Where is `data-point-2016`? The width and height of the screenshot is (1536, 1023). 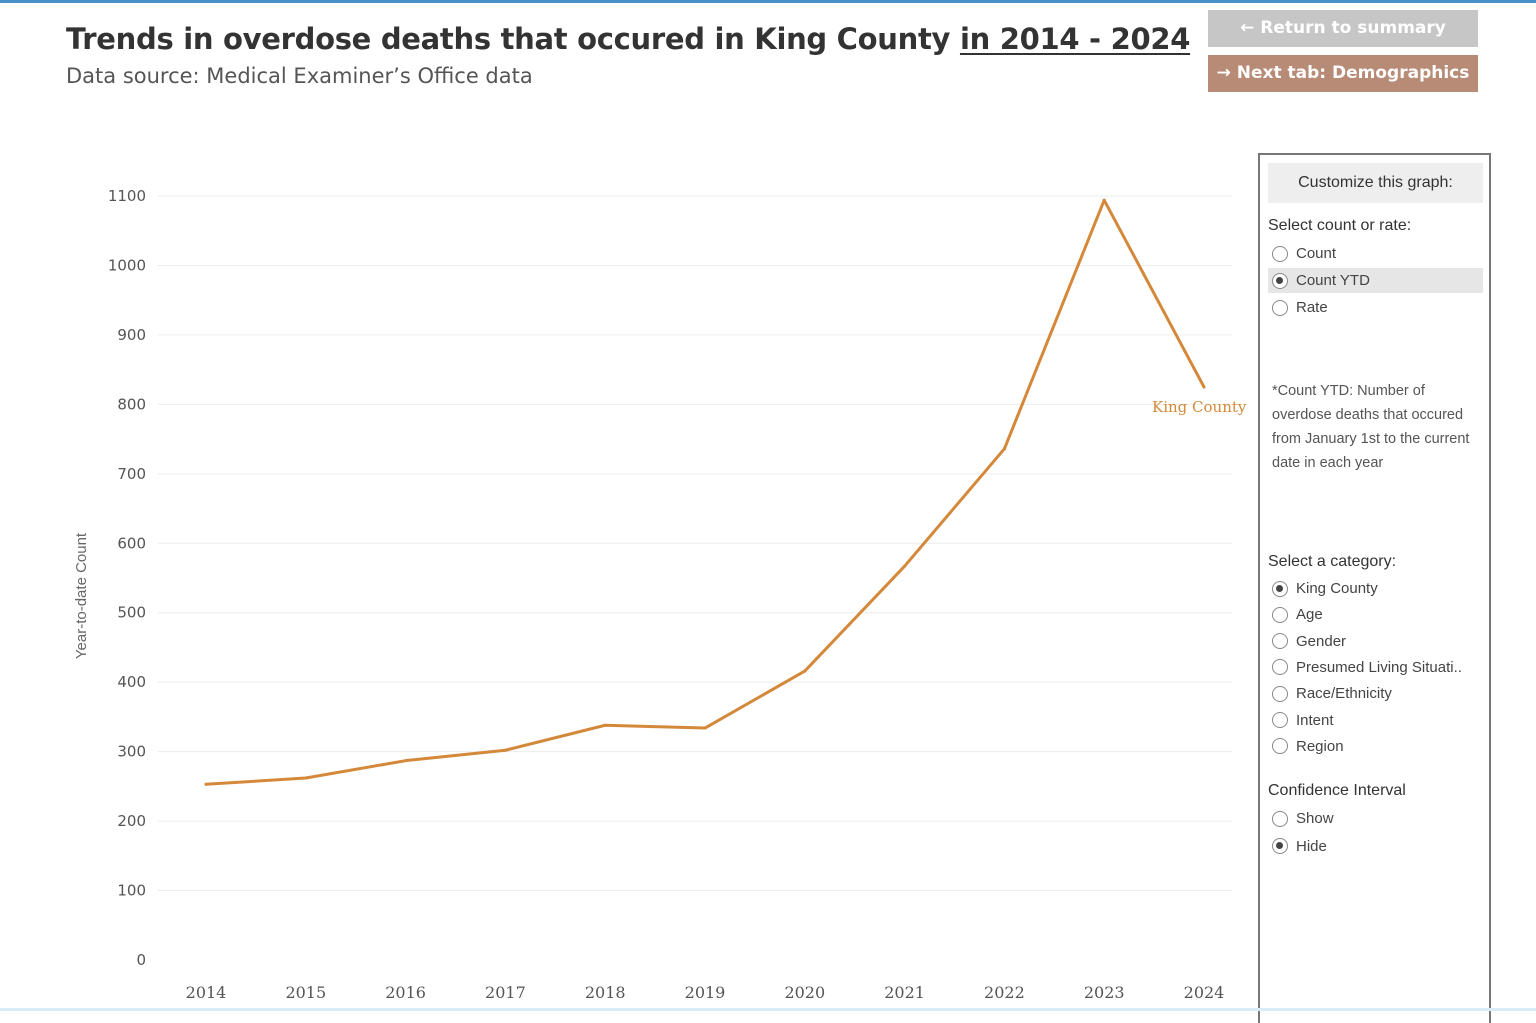 data-point-2016 is located at coordinates (406, 761).